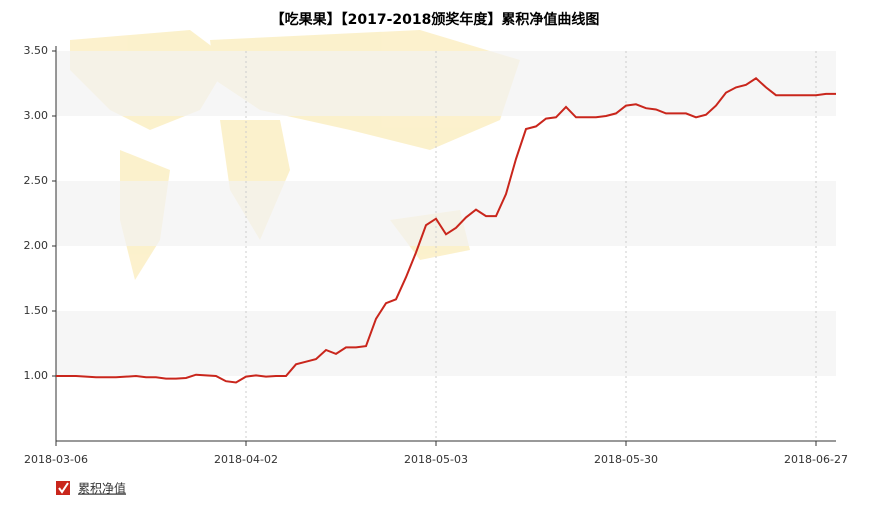 This screenshot has height=520, width=871. What do you see at coordinates (63, 488) in the screenshot?
I see `legend-check` at bounding box center [63, 488].